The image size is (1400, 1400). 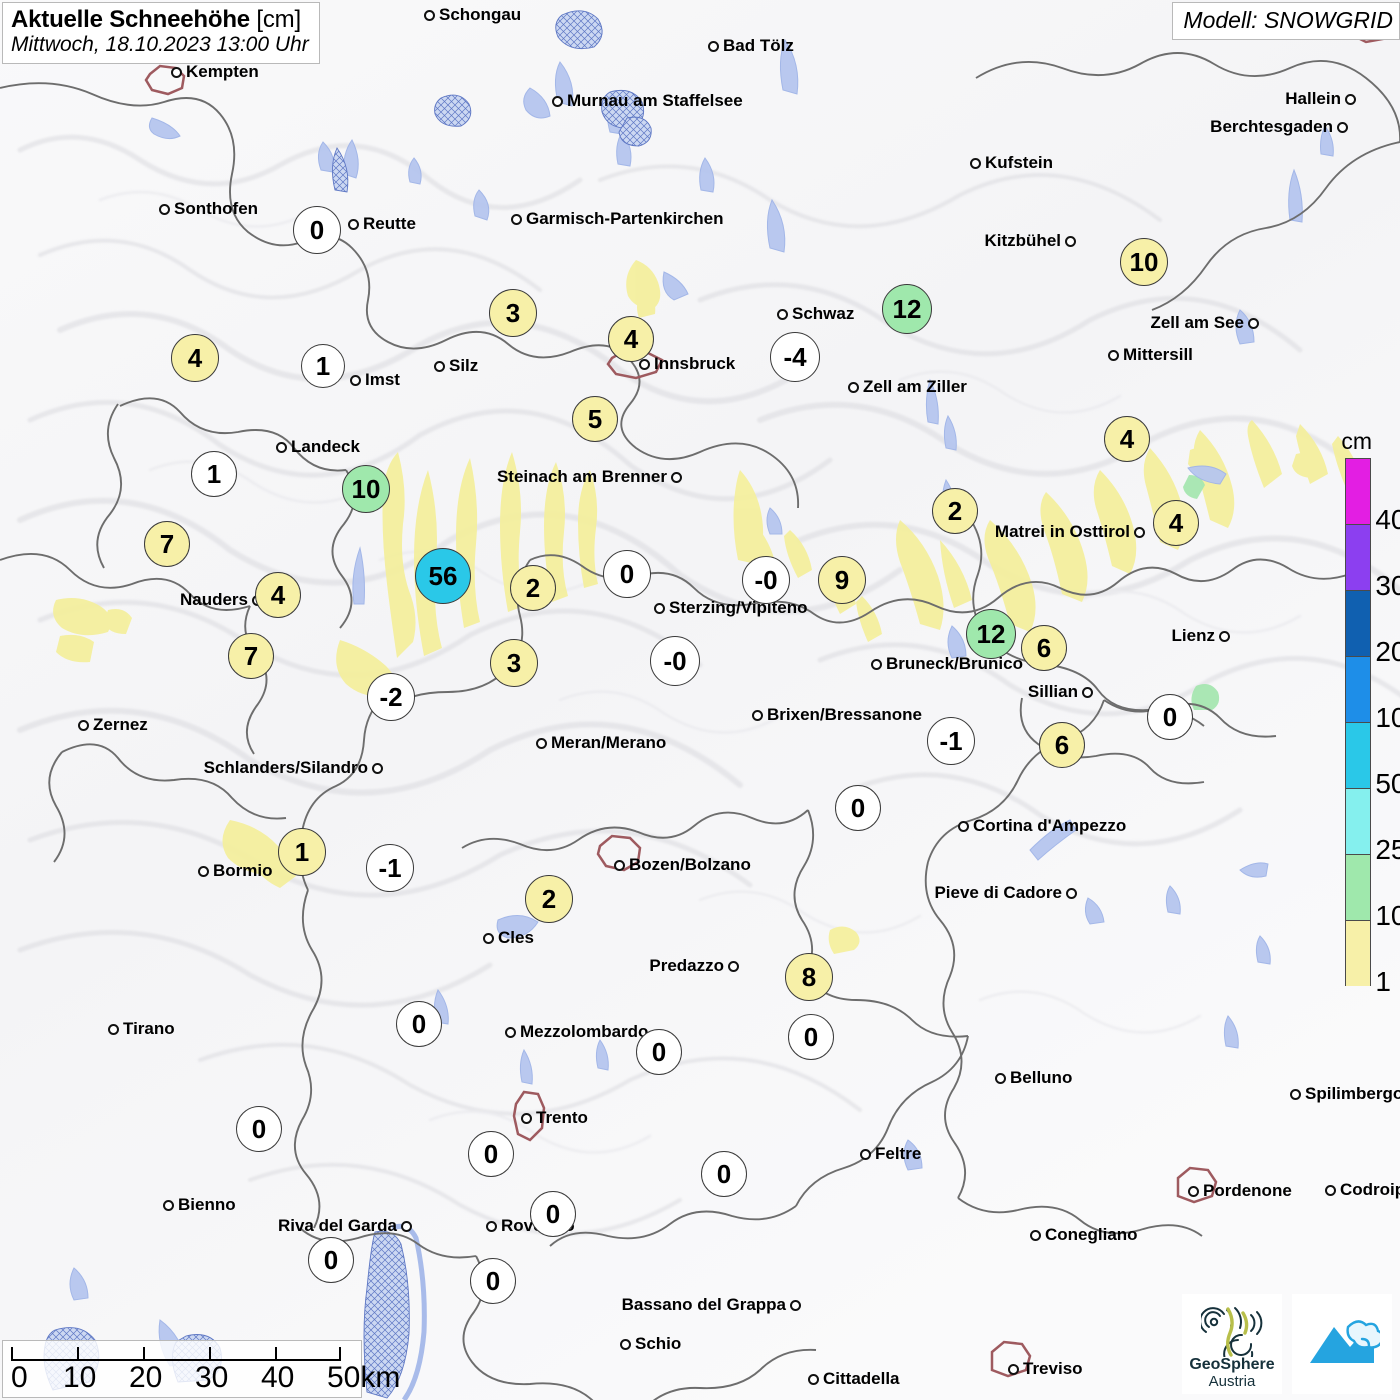 What do you see at coordinates (1387, 783) in the screenshot?
I see `legend-label-50: 50` at bounding box center [1387, 783].